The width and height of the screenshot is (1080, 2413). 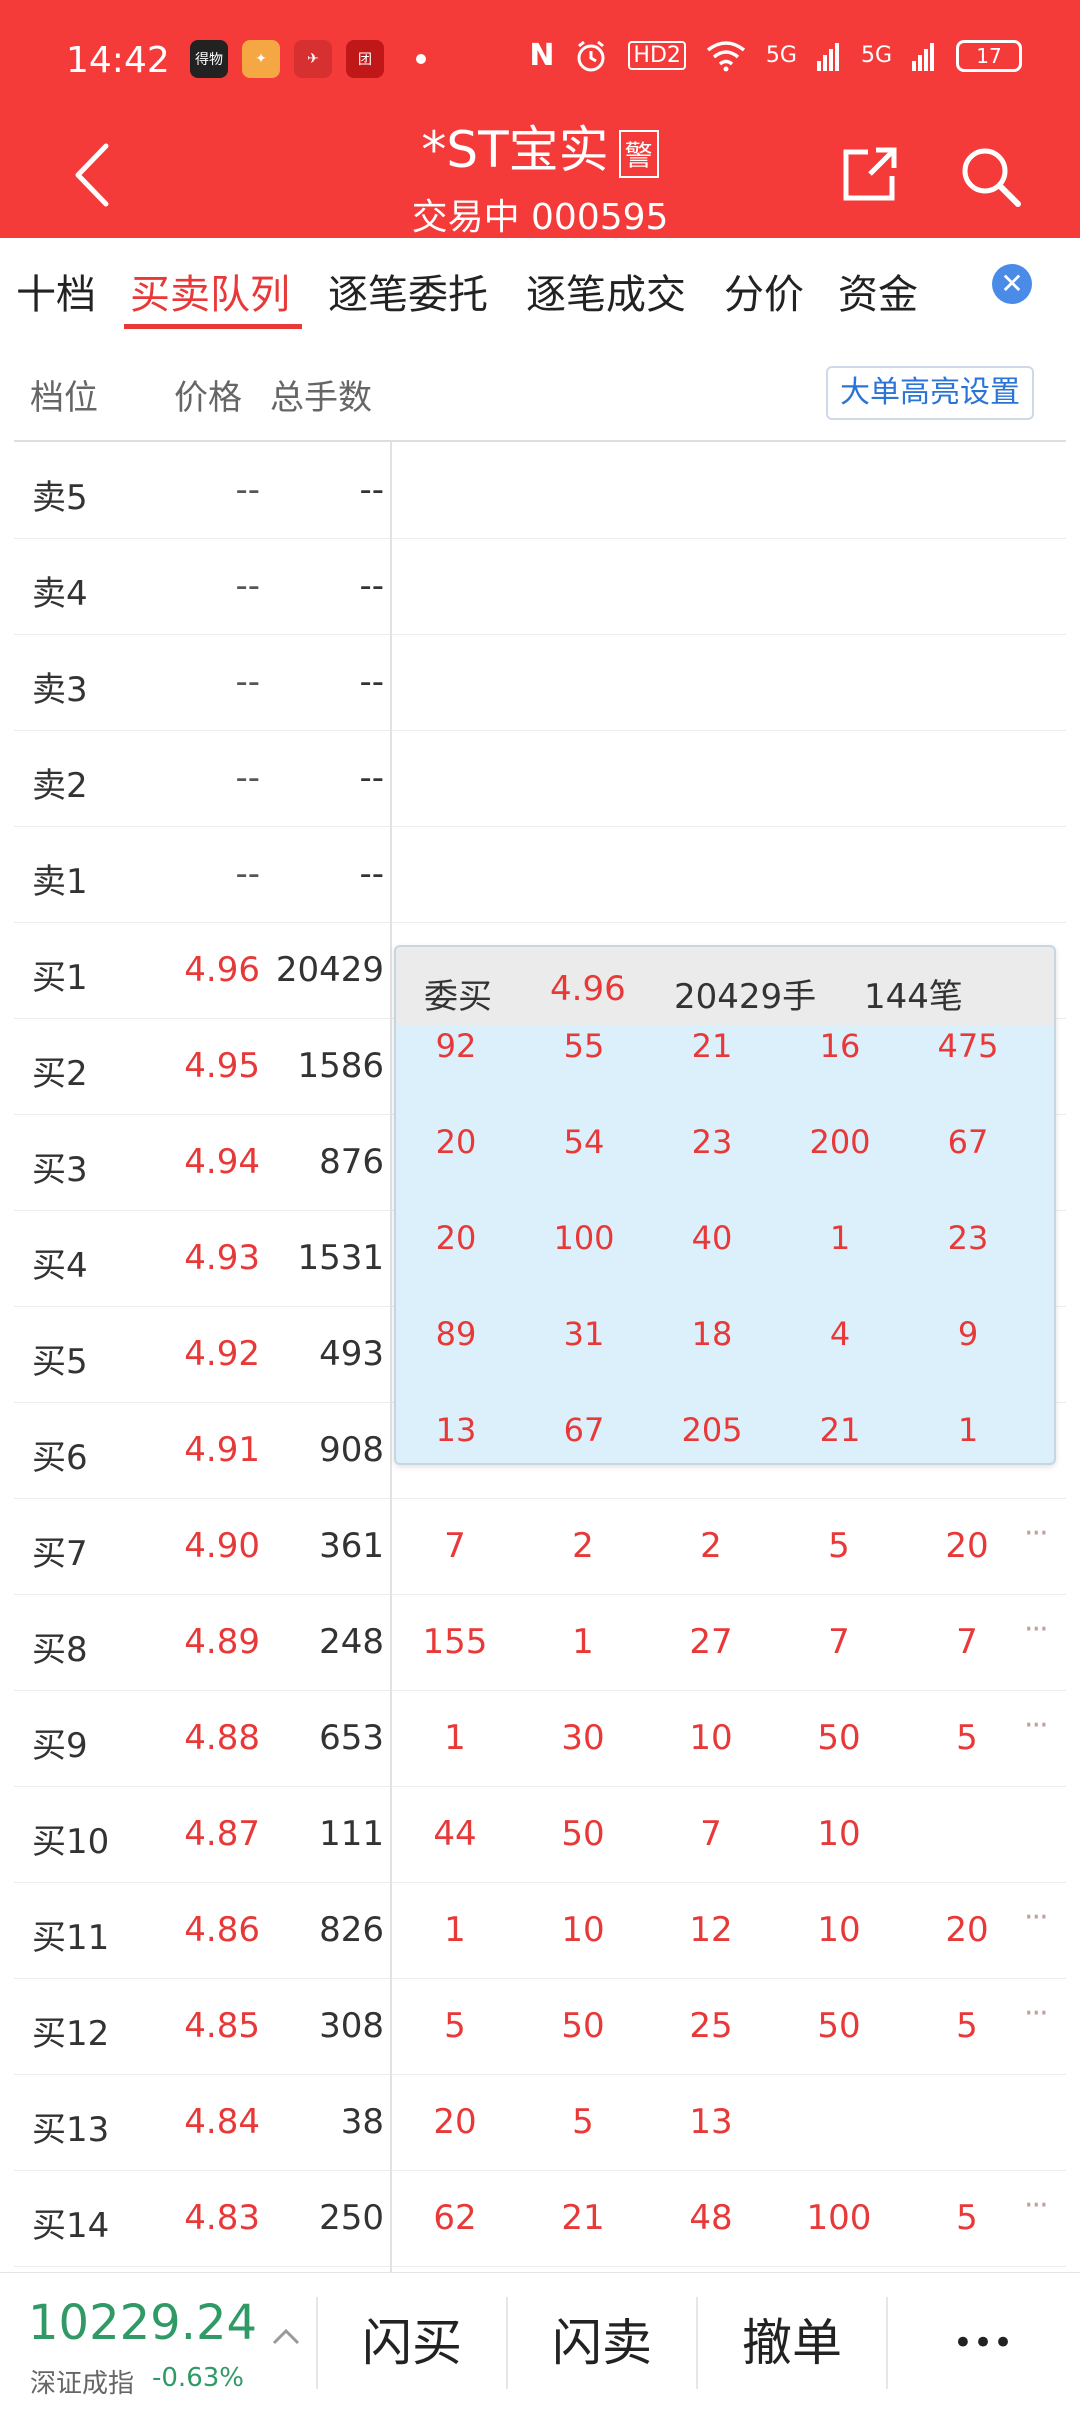 I want to click on total-volume: 38, so click(x=362, y=2122).